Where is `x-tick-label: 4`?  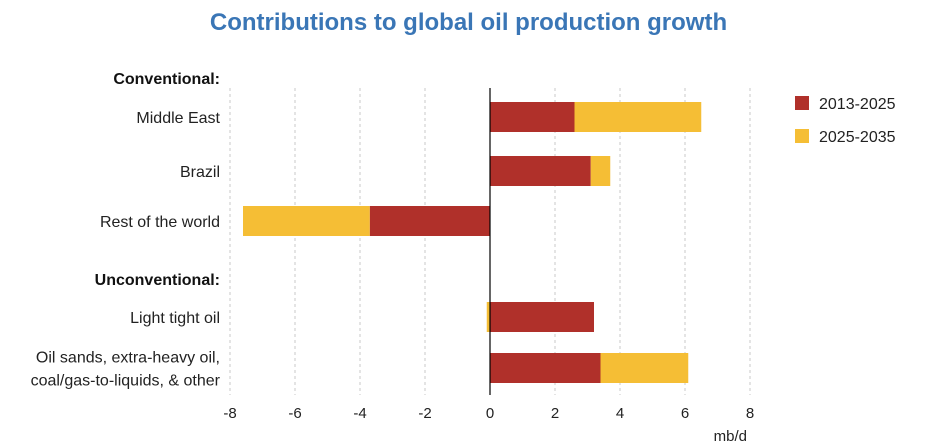
x-tick-label: 4 is located at coordinates (620, 413).